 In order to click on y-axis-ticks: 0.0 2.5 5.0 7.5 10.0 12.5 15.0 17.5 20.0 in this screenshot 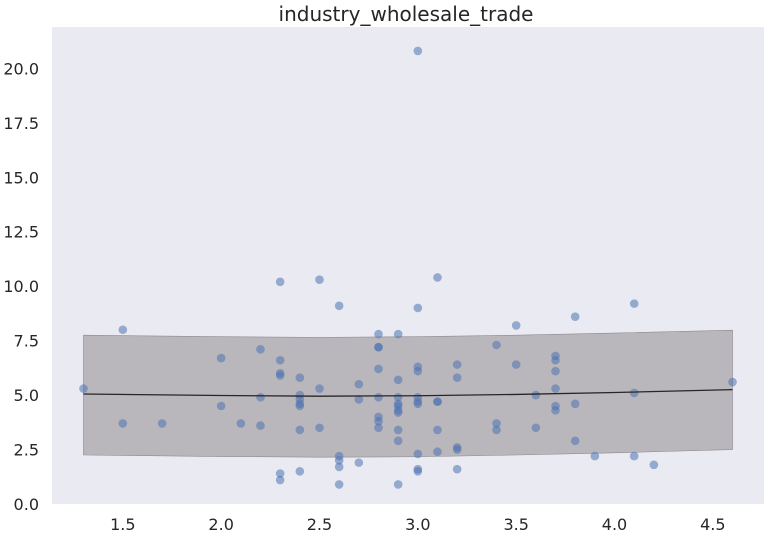, I will do `click(21, 286)`.